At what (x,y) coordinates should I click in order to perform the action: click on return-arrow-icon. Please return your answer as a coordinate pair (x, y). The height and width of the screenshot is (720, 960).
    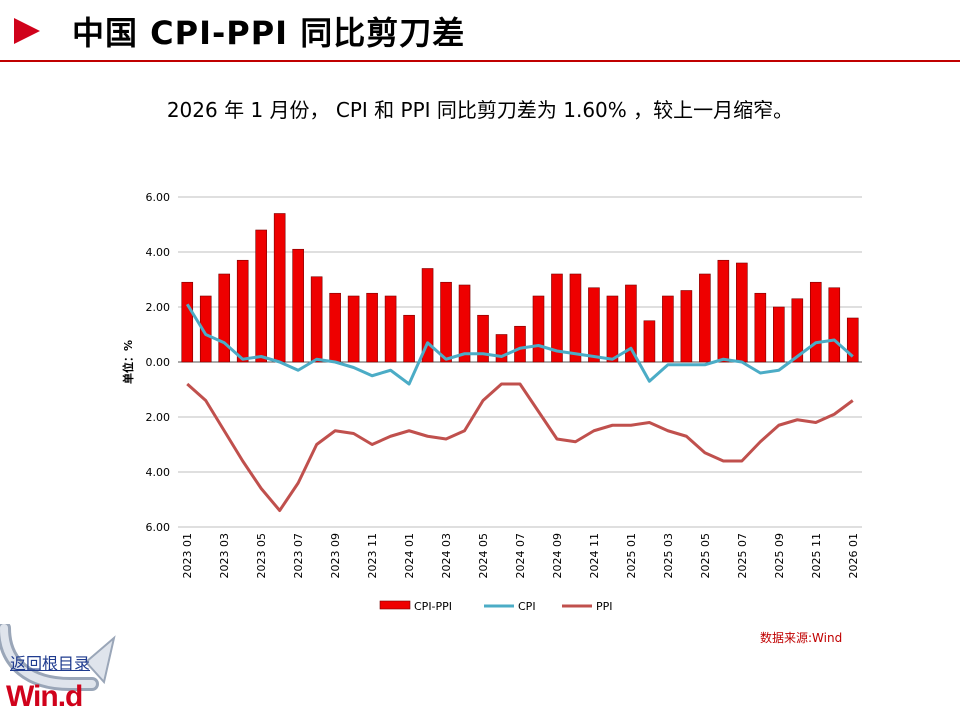
    Looking at the image, I should click on (58, 657).